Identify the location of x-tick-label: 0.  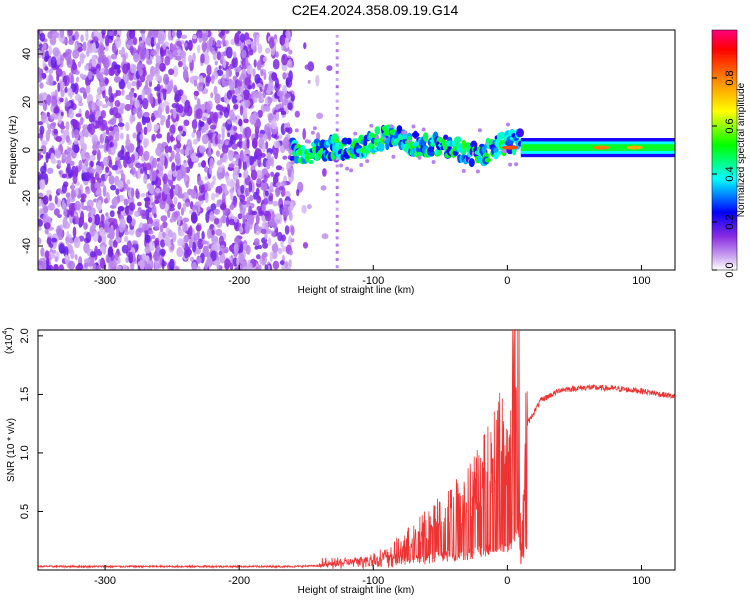
(507, 281).